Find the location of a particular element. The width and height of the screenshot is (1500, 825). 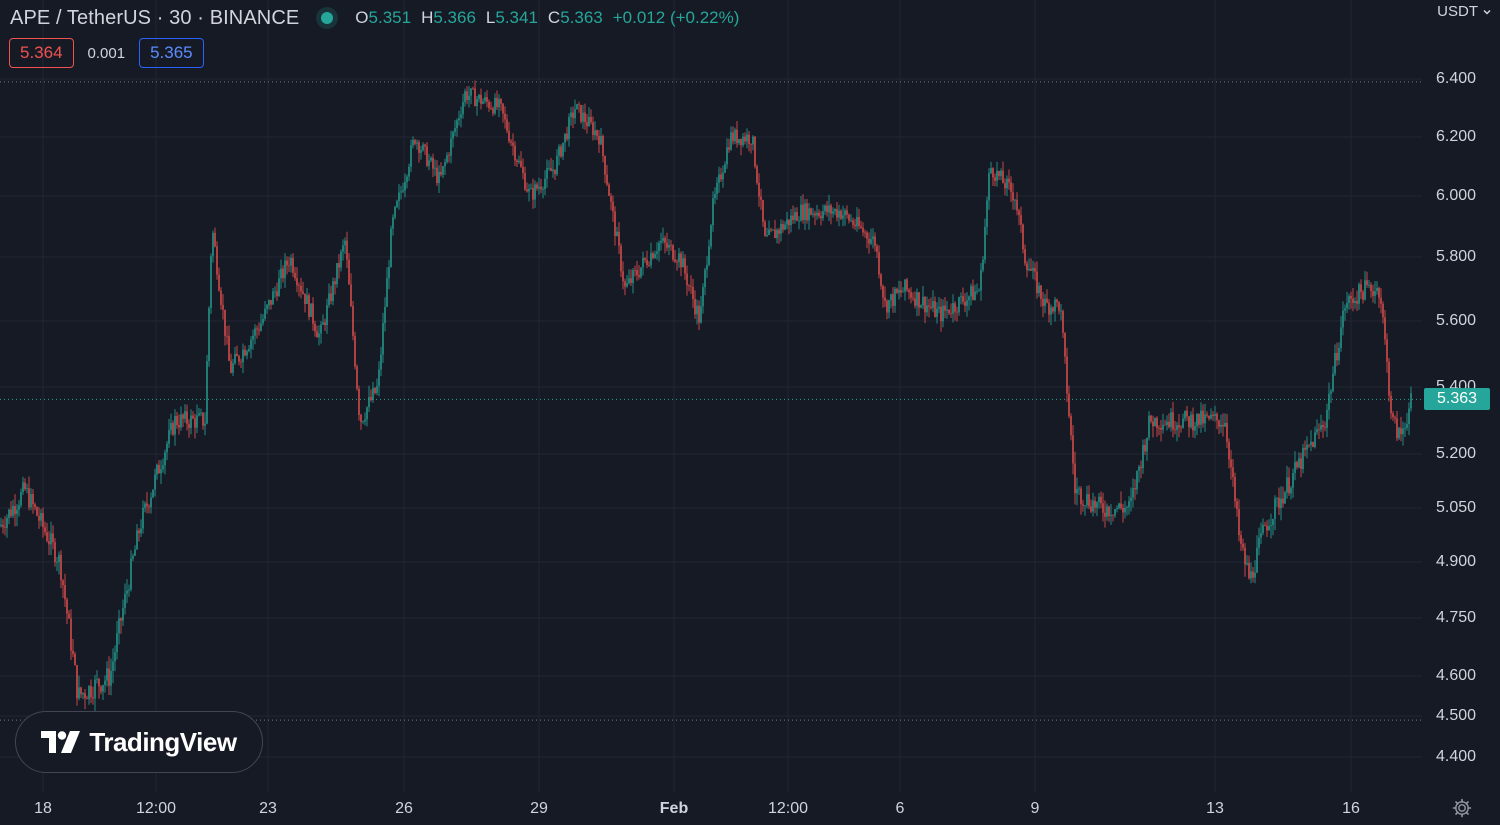

symbol-title: APE / TetherUS · 30 · BINANCE is located at coordinates (155, 17).